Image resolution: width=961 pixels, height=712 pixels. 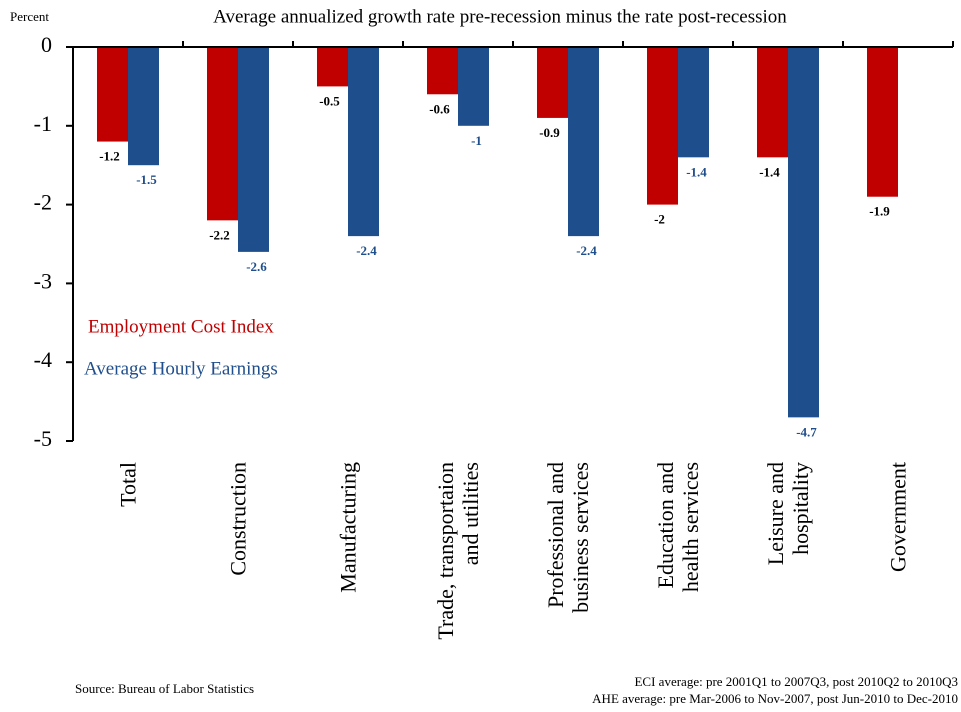 What do you see at coordinates (549, 132) in the screenshot?
I see `data-label: -0.9` at bounding box center [549, 132].